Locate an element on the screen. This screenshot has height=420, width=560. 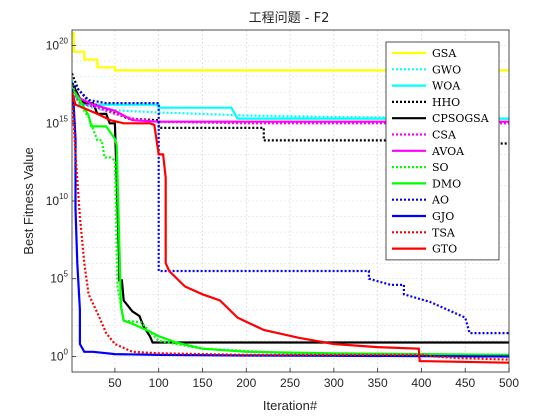
x-tick-label: 200 is located at coordinates (246, 383).